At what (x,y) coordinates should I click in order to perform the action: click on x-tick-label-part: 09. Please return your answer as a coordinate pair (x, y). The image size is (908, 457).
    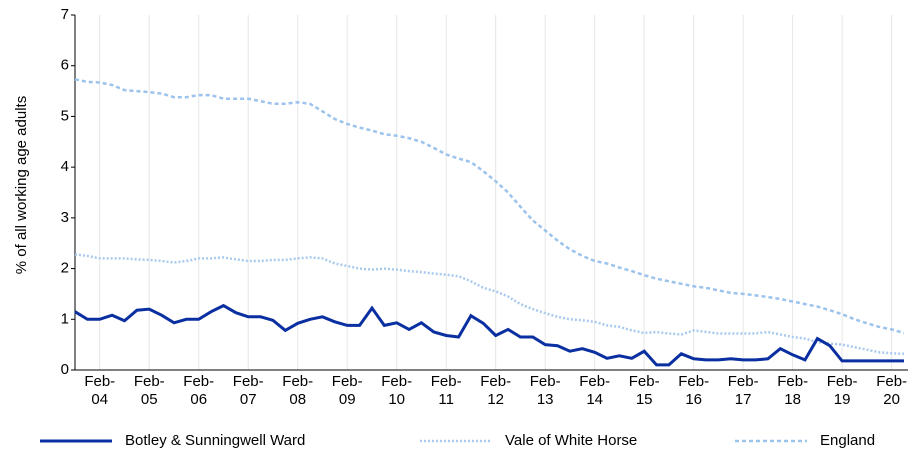
    Looking at the image, I should click on (347, 399).